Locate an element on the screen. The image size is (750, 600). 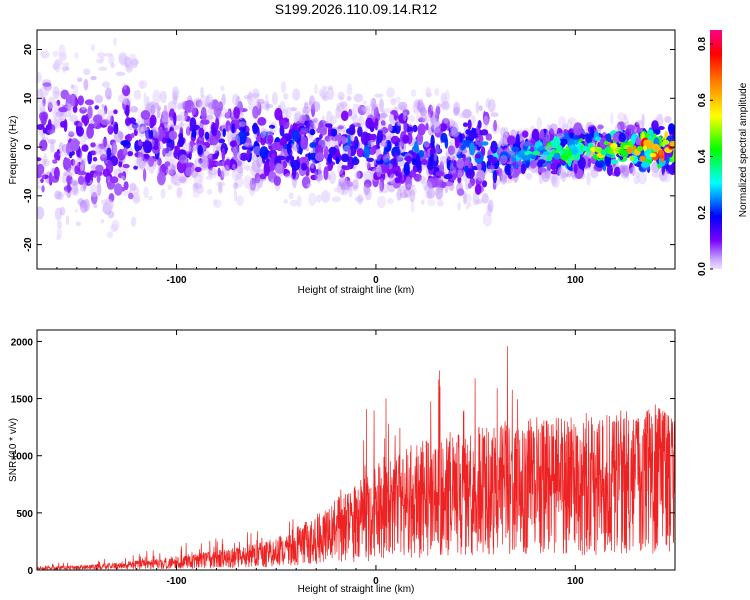
spectrogram-y-tick-label: 20 is located at coordinates (28, 50).